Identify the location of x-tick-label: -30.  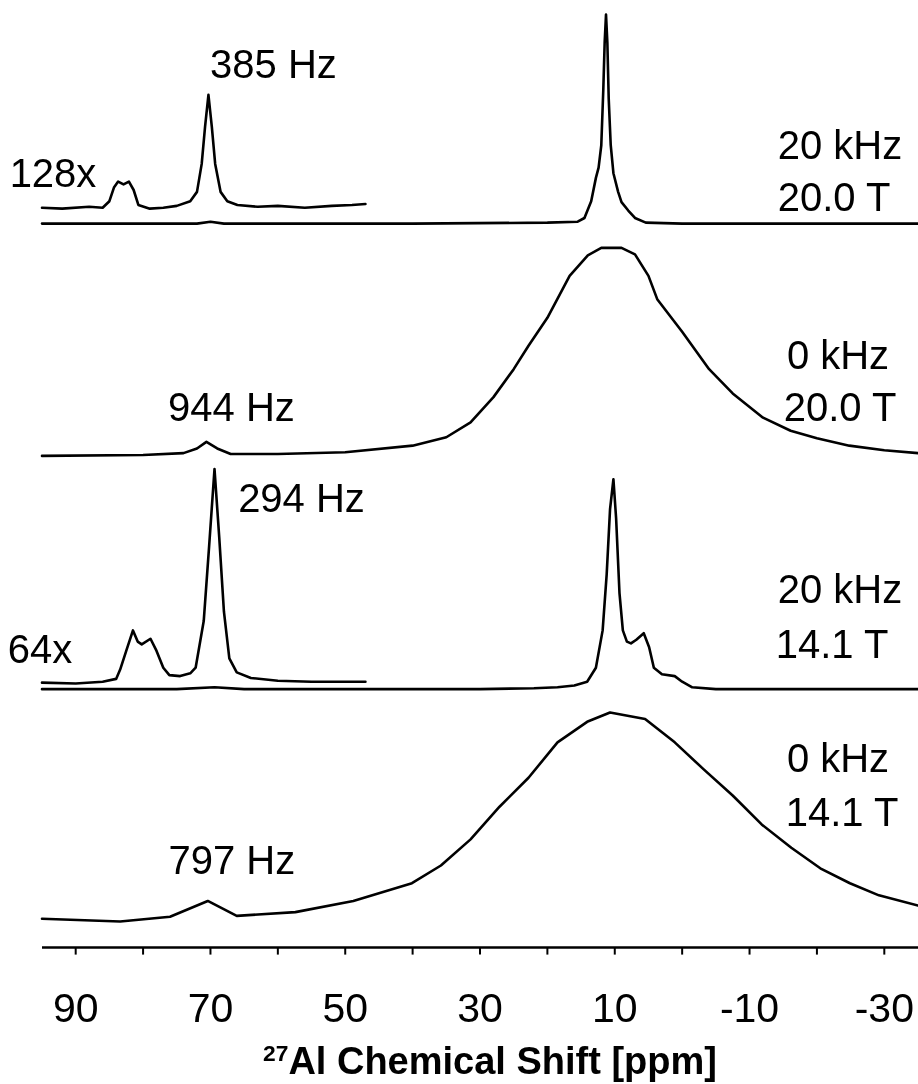
(884, 1008).